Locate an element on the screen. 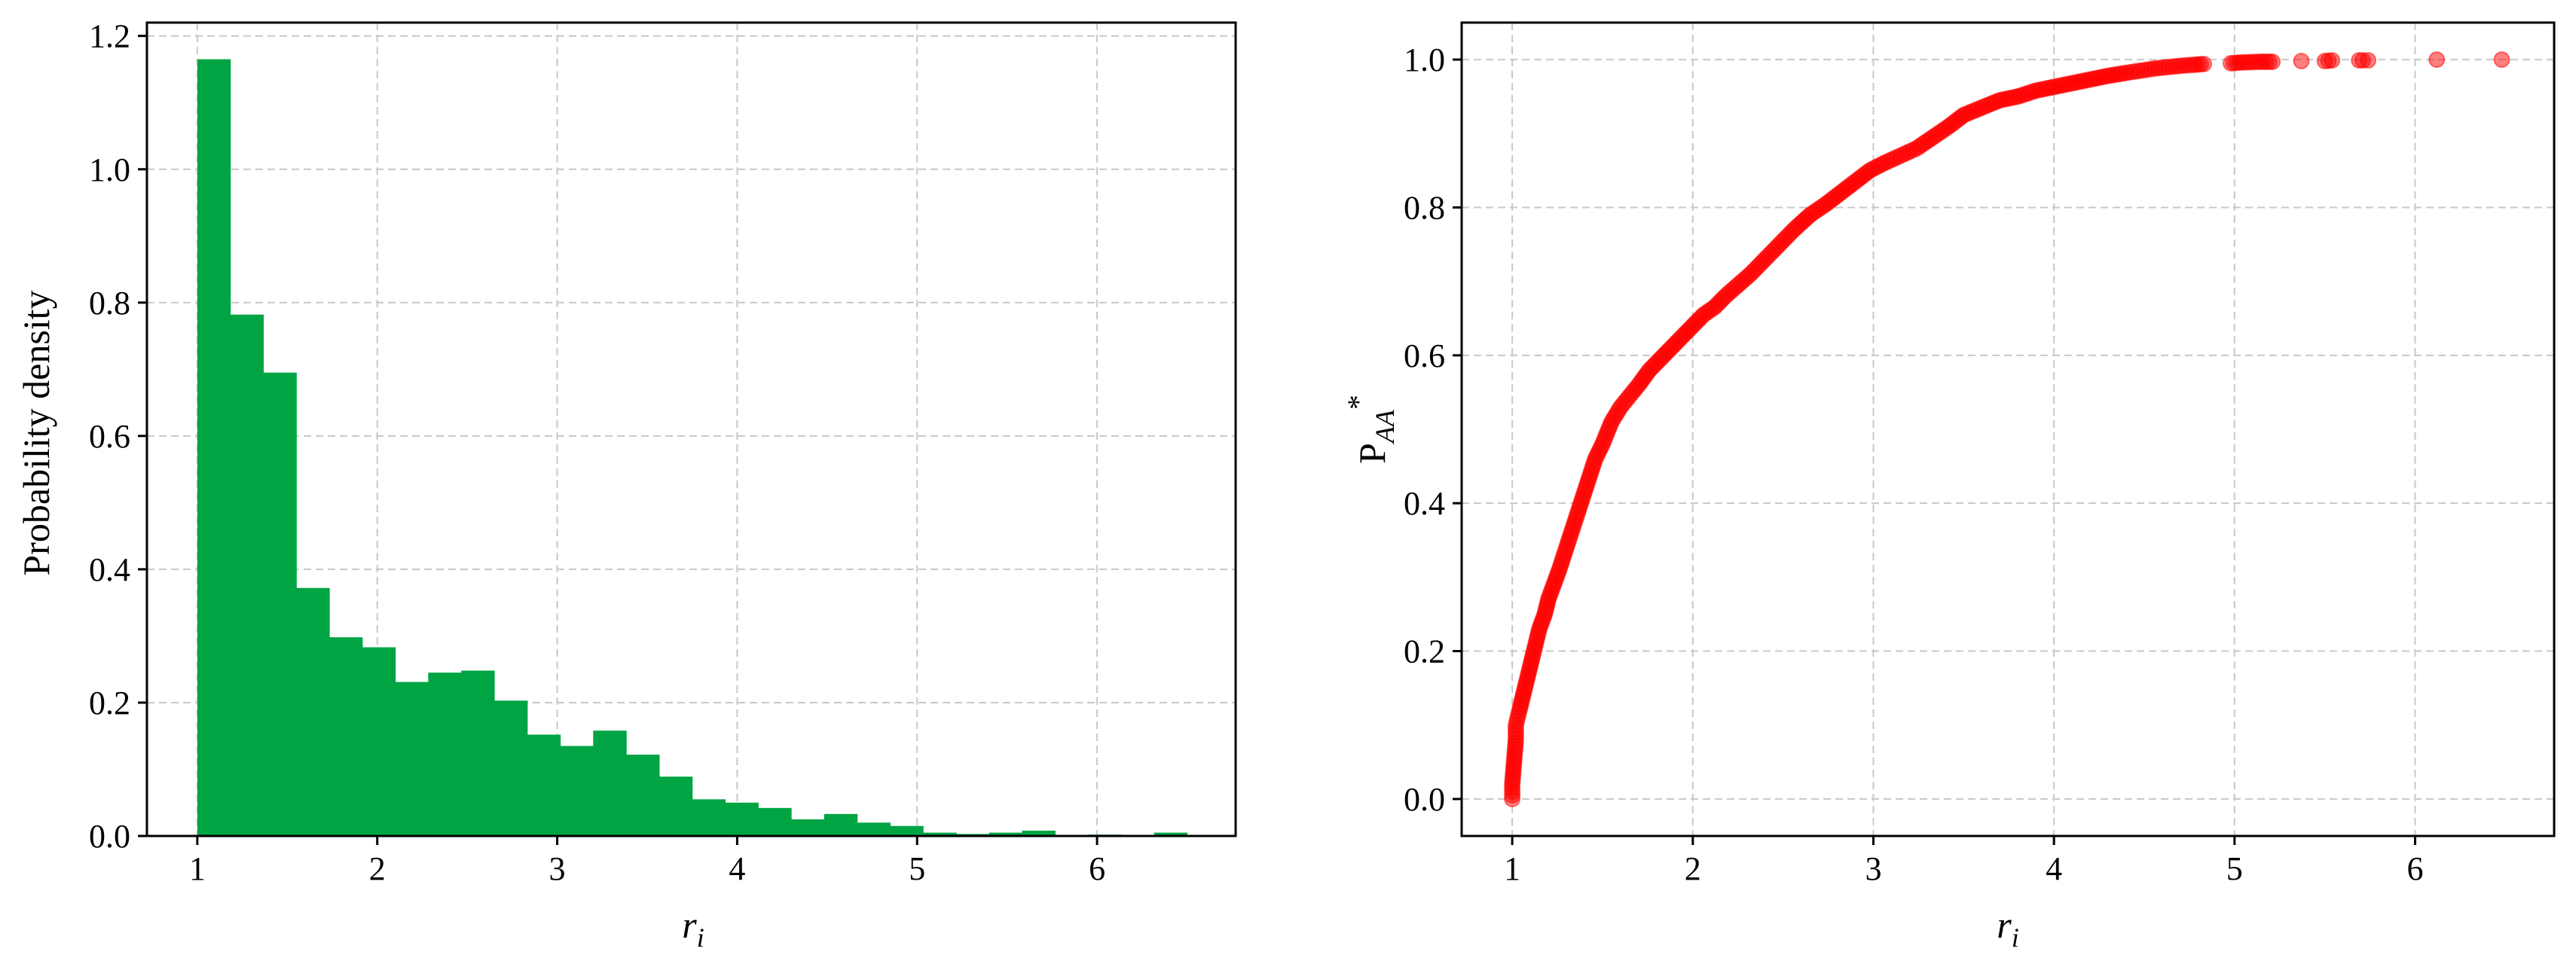 The height and width of the screenshot is (964, 2576). scatter-y-axis-label: PAA* is located at coordinates (1370, 430).